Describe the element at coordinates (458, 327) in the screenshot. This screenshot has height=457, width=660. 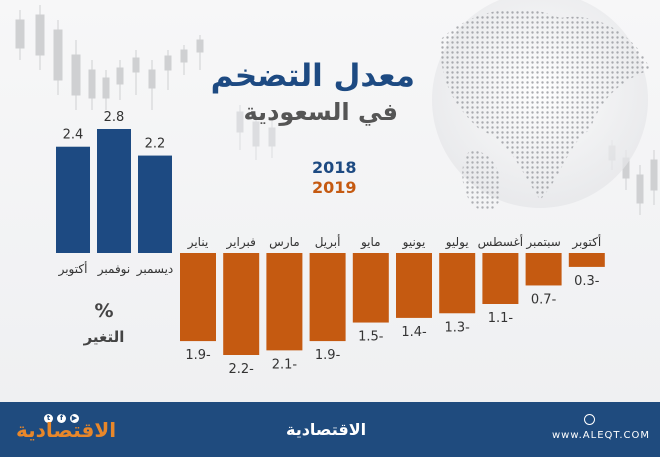
I see `value-label-2019-7: 1.3-` at that location.